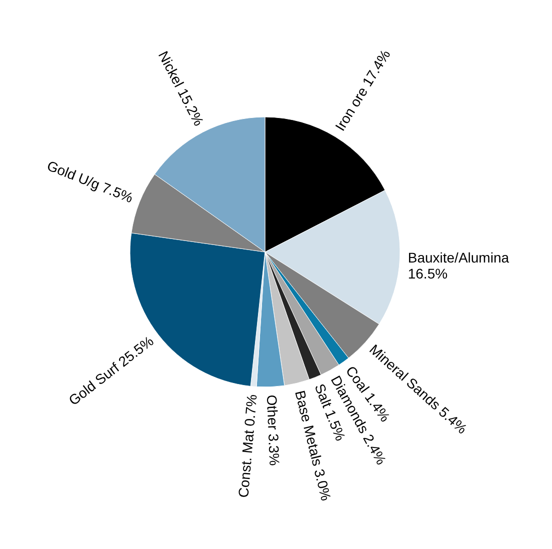 This screenshot has height=549, width=552. I want to click on data-label: 16.5%, so click(428, 273).